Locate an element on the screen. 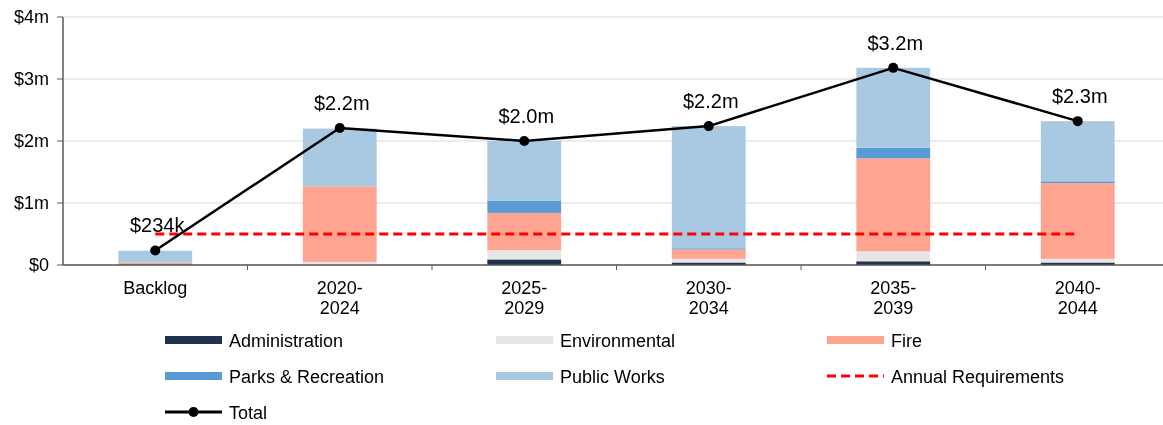 The image size is (1163, 425). x-tick-label: 2025-2029 is located at coordinates (524, 298).